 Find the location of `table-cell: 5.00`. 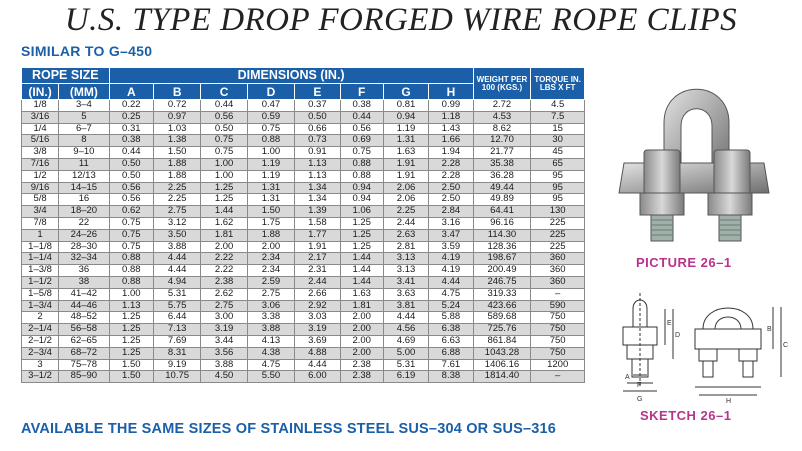

table-cell: 5.00 is located at coordinates (406, 353).